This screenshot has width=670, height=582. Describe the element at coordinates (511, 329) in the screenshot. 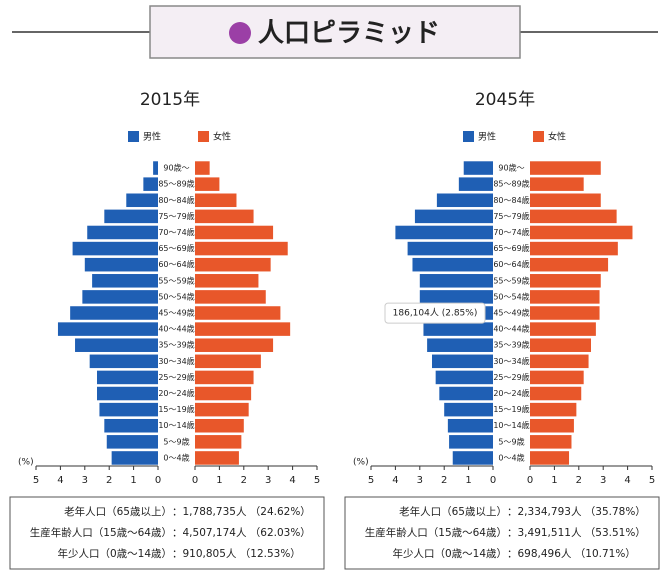

I see `category-label: 40～44歳` at that location.